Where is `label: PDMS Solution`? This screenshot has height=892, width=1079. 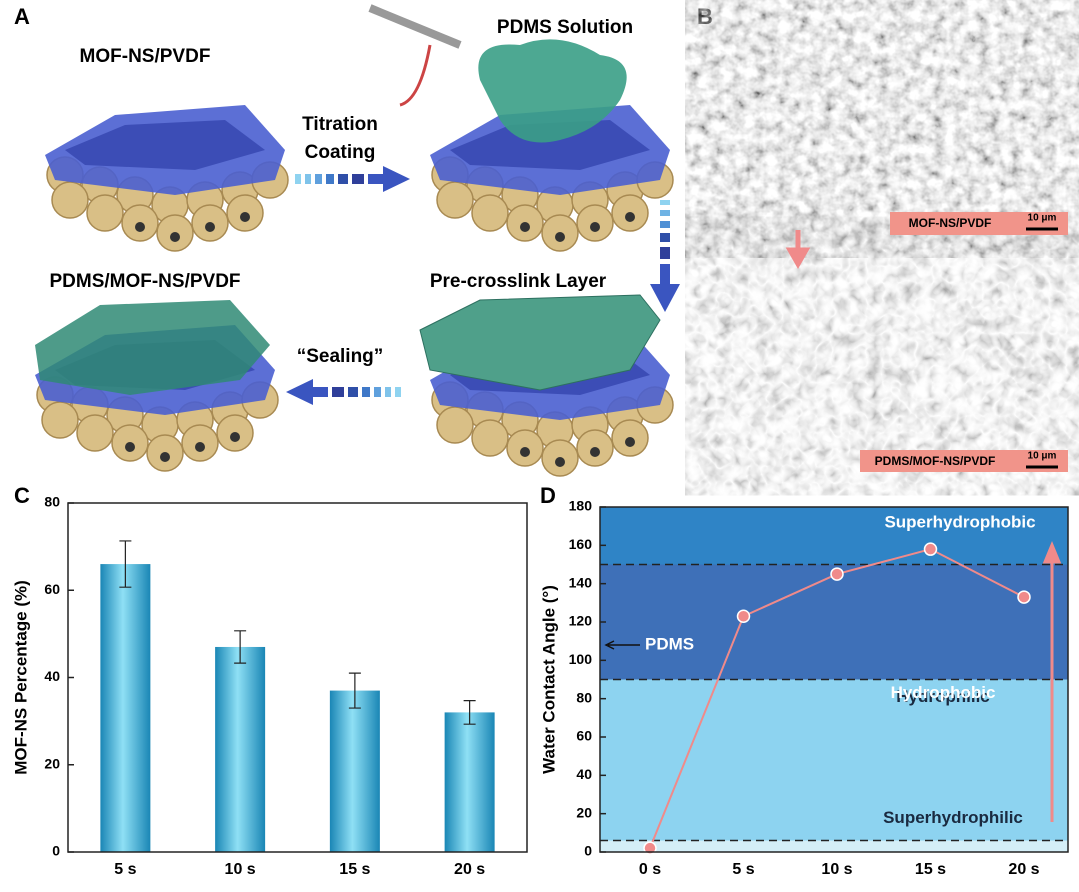 label: PDMS Solution is located at coordinates (565, 27).